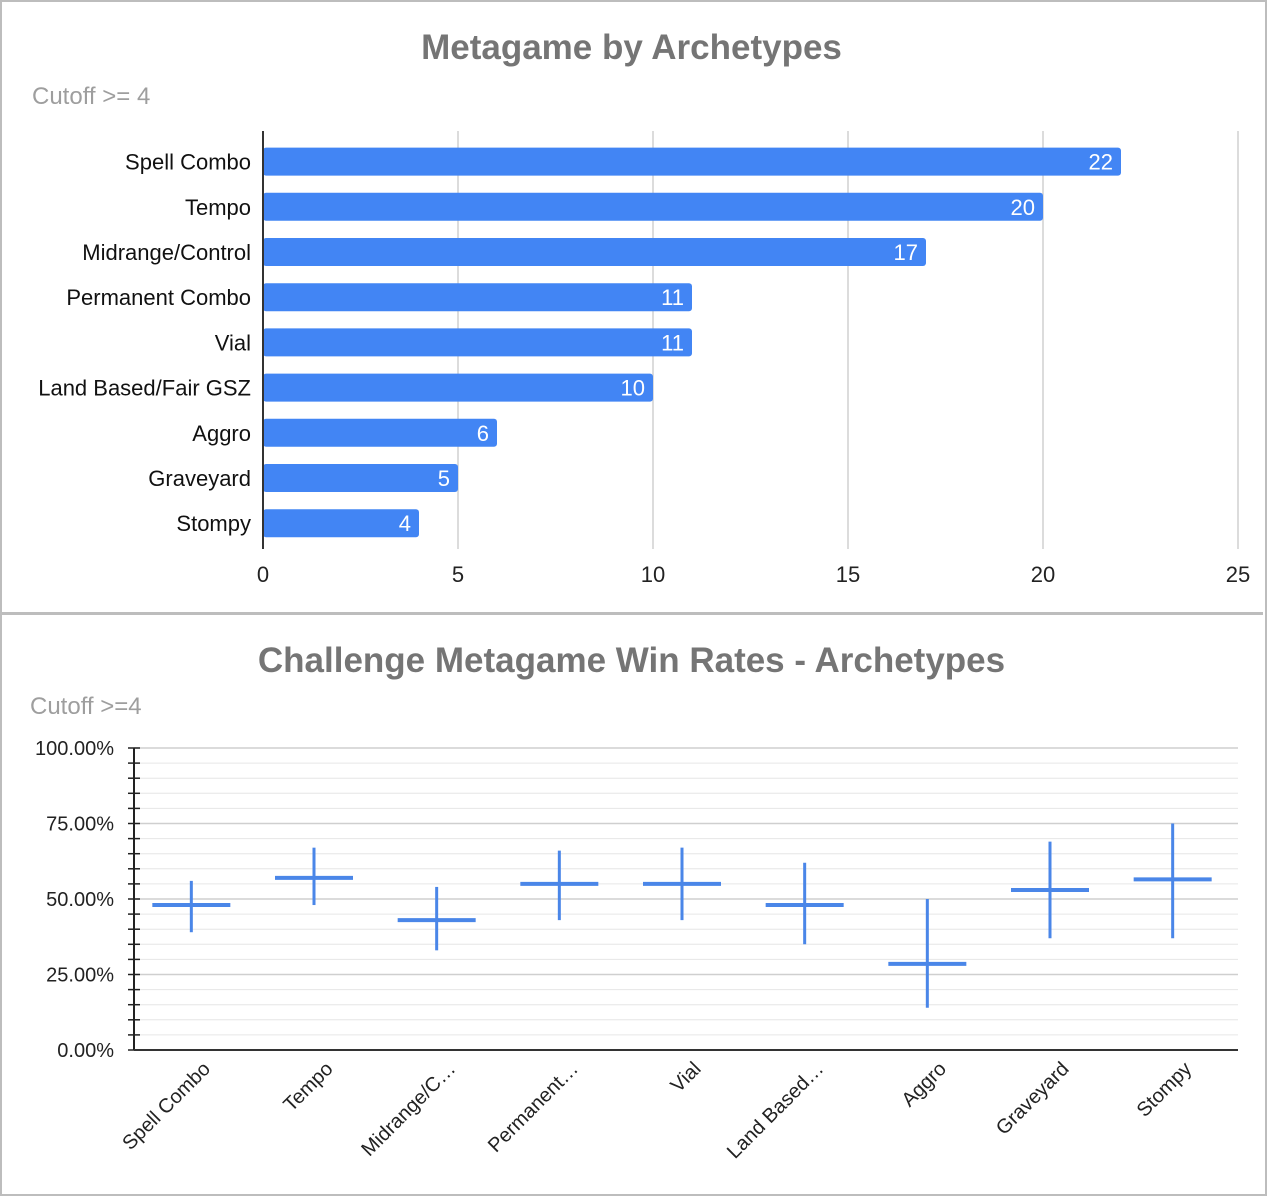 This screenshot has width=1267, height=1196. What do you see at coordinates (221, 433) in the screenshot?
I see `category-label: Aggro` at bounding box center [221, 433].